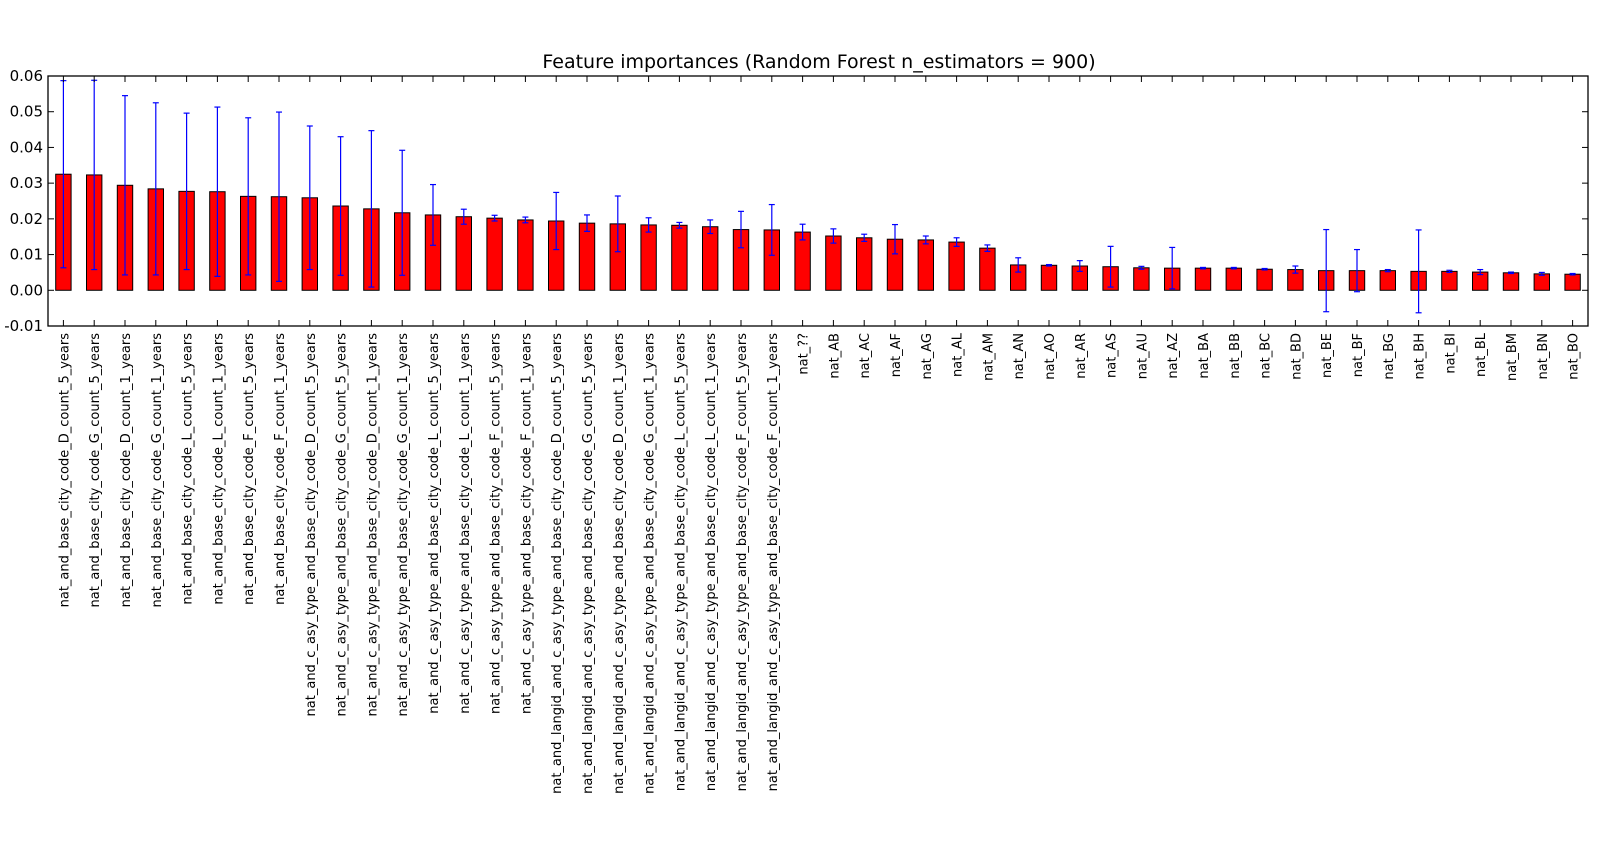 The width and height of the screenshot is (1600, 852). Describe the element at coordinates (1204, 356) in the screenshot. I see `x-tick-label: nat_BA` at that location.